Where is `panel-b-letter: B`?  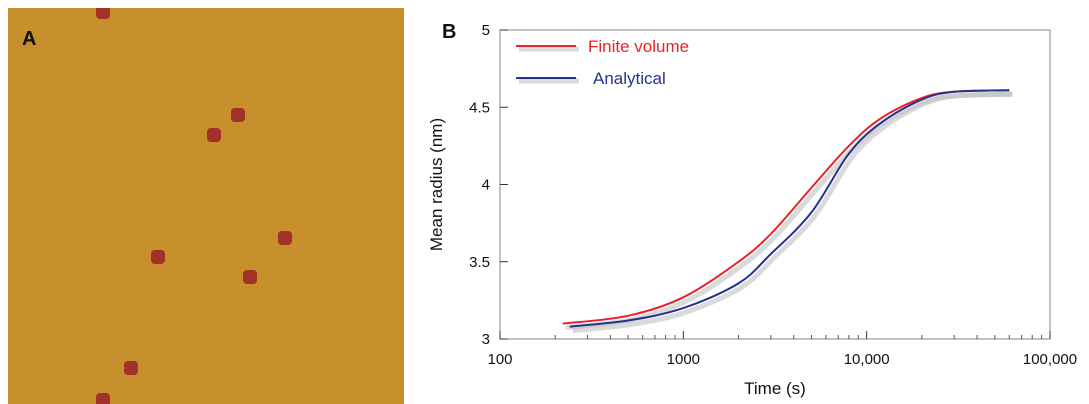
panel-b-letter: B is located at coordinates (449, 32).